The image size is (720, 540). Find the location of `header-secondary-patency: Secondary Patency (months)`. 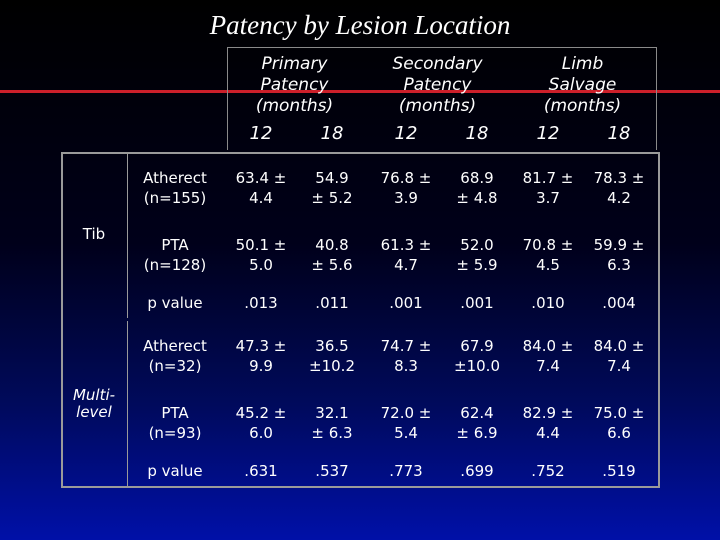

header-secondary-patency: Secondary Patency (months) is located at coordinates (437, 85).